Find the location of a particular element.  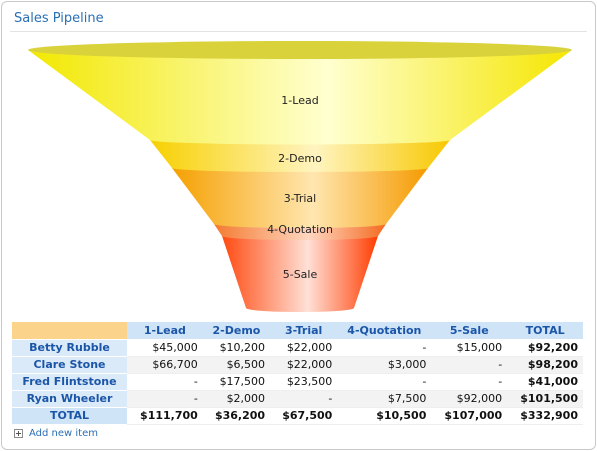

funnel-stage-label: 3-Trial is located at coordinates (300, 198).